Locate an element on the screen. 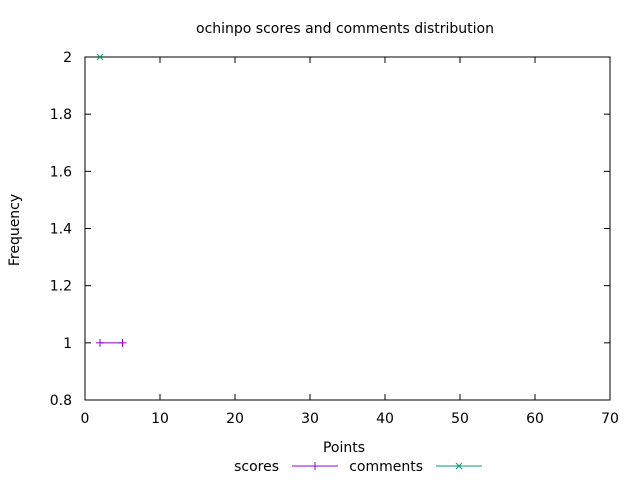 The image size is (640, 480). x-tick-label: 20 is located at coordinates (235, 419).